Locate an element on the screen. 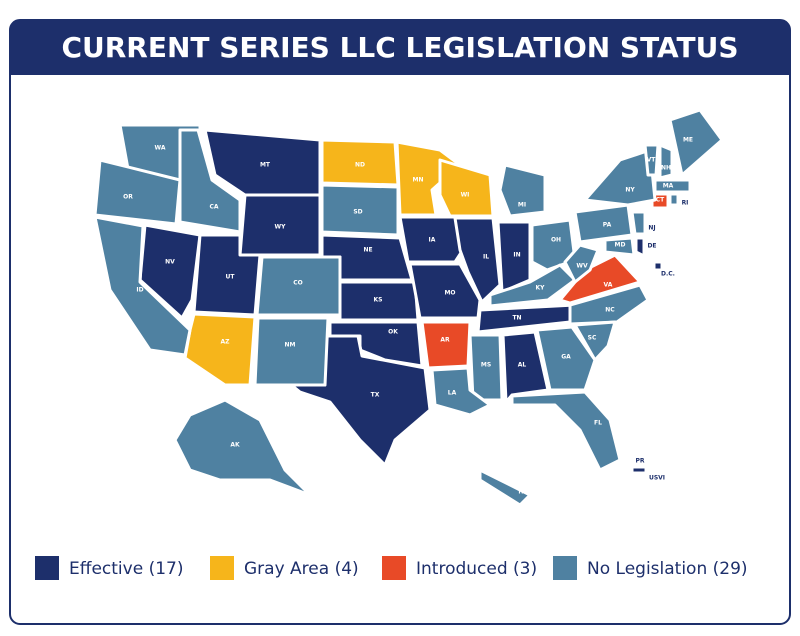 The image size is (800, 636). state-label: IN is located at coordinates (516, 255).